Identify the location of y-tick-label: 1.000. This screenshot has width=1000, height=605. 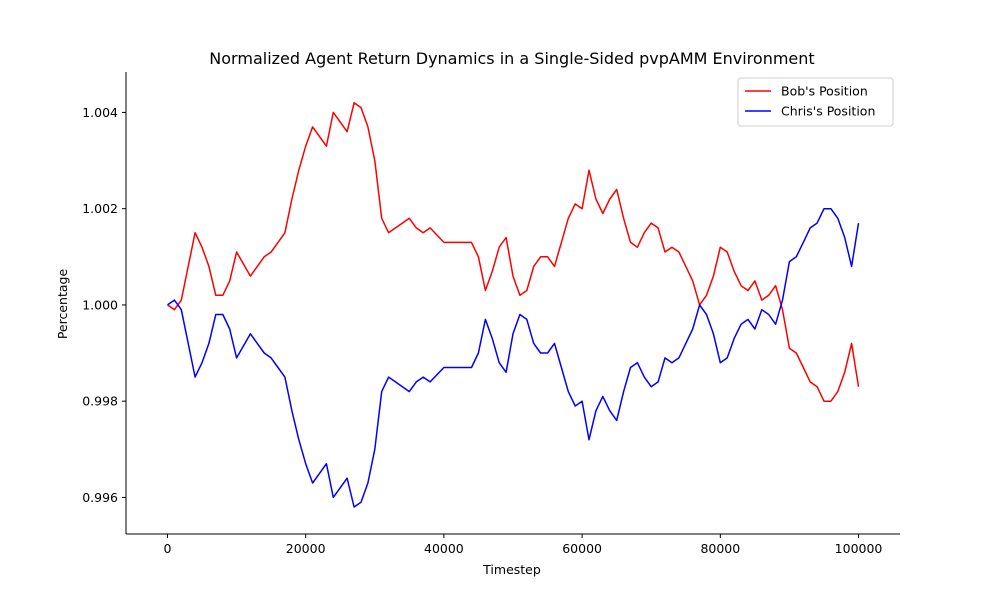
(100, 304).